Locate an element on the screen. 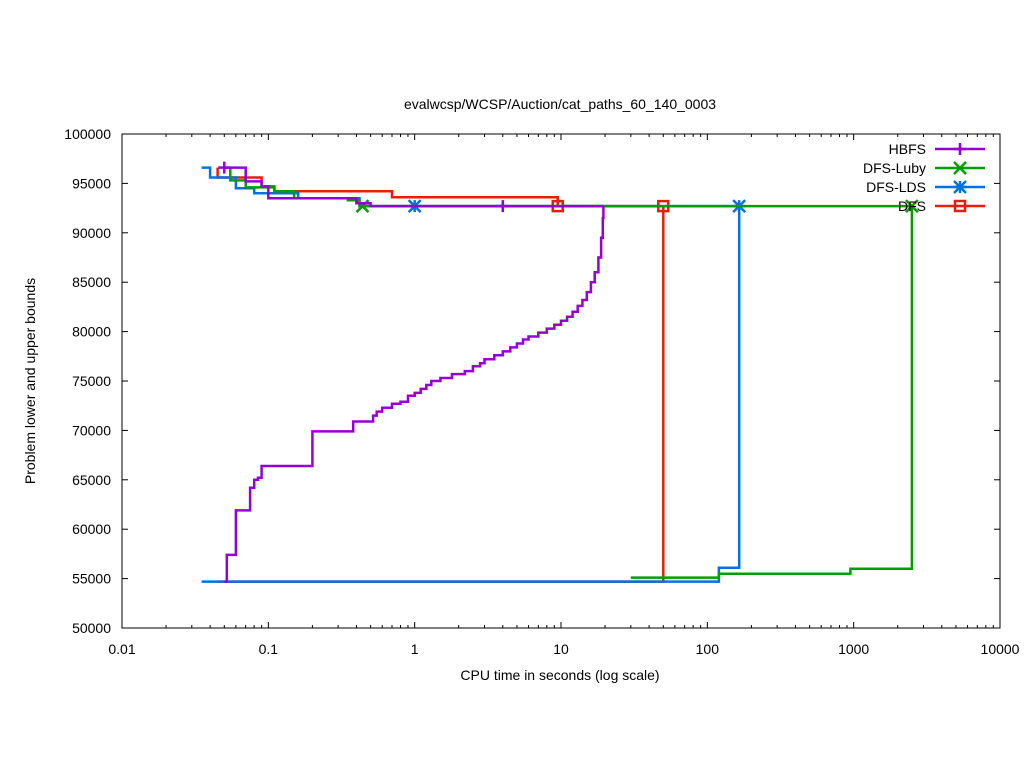 The width and height of the screenshot is (1024, 768). x-tick-label: 0.1 is located at coordinates (269, 649).